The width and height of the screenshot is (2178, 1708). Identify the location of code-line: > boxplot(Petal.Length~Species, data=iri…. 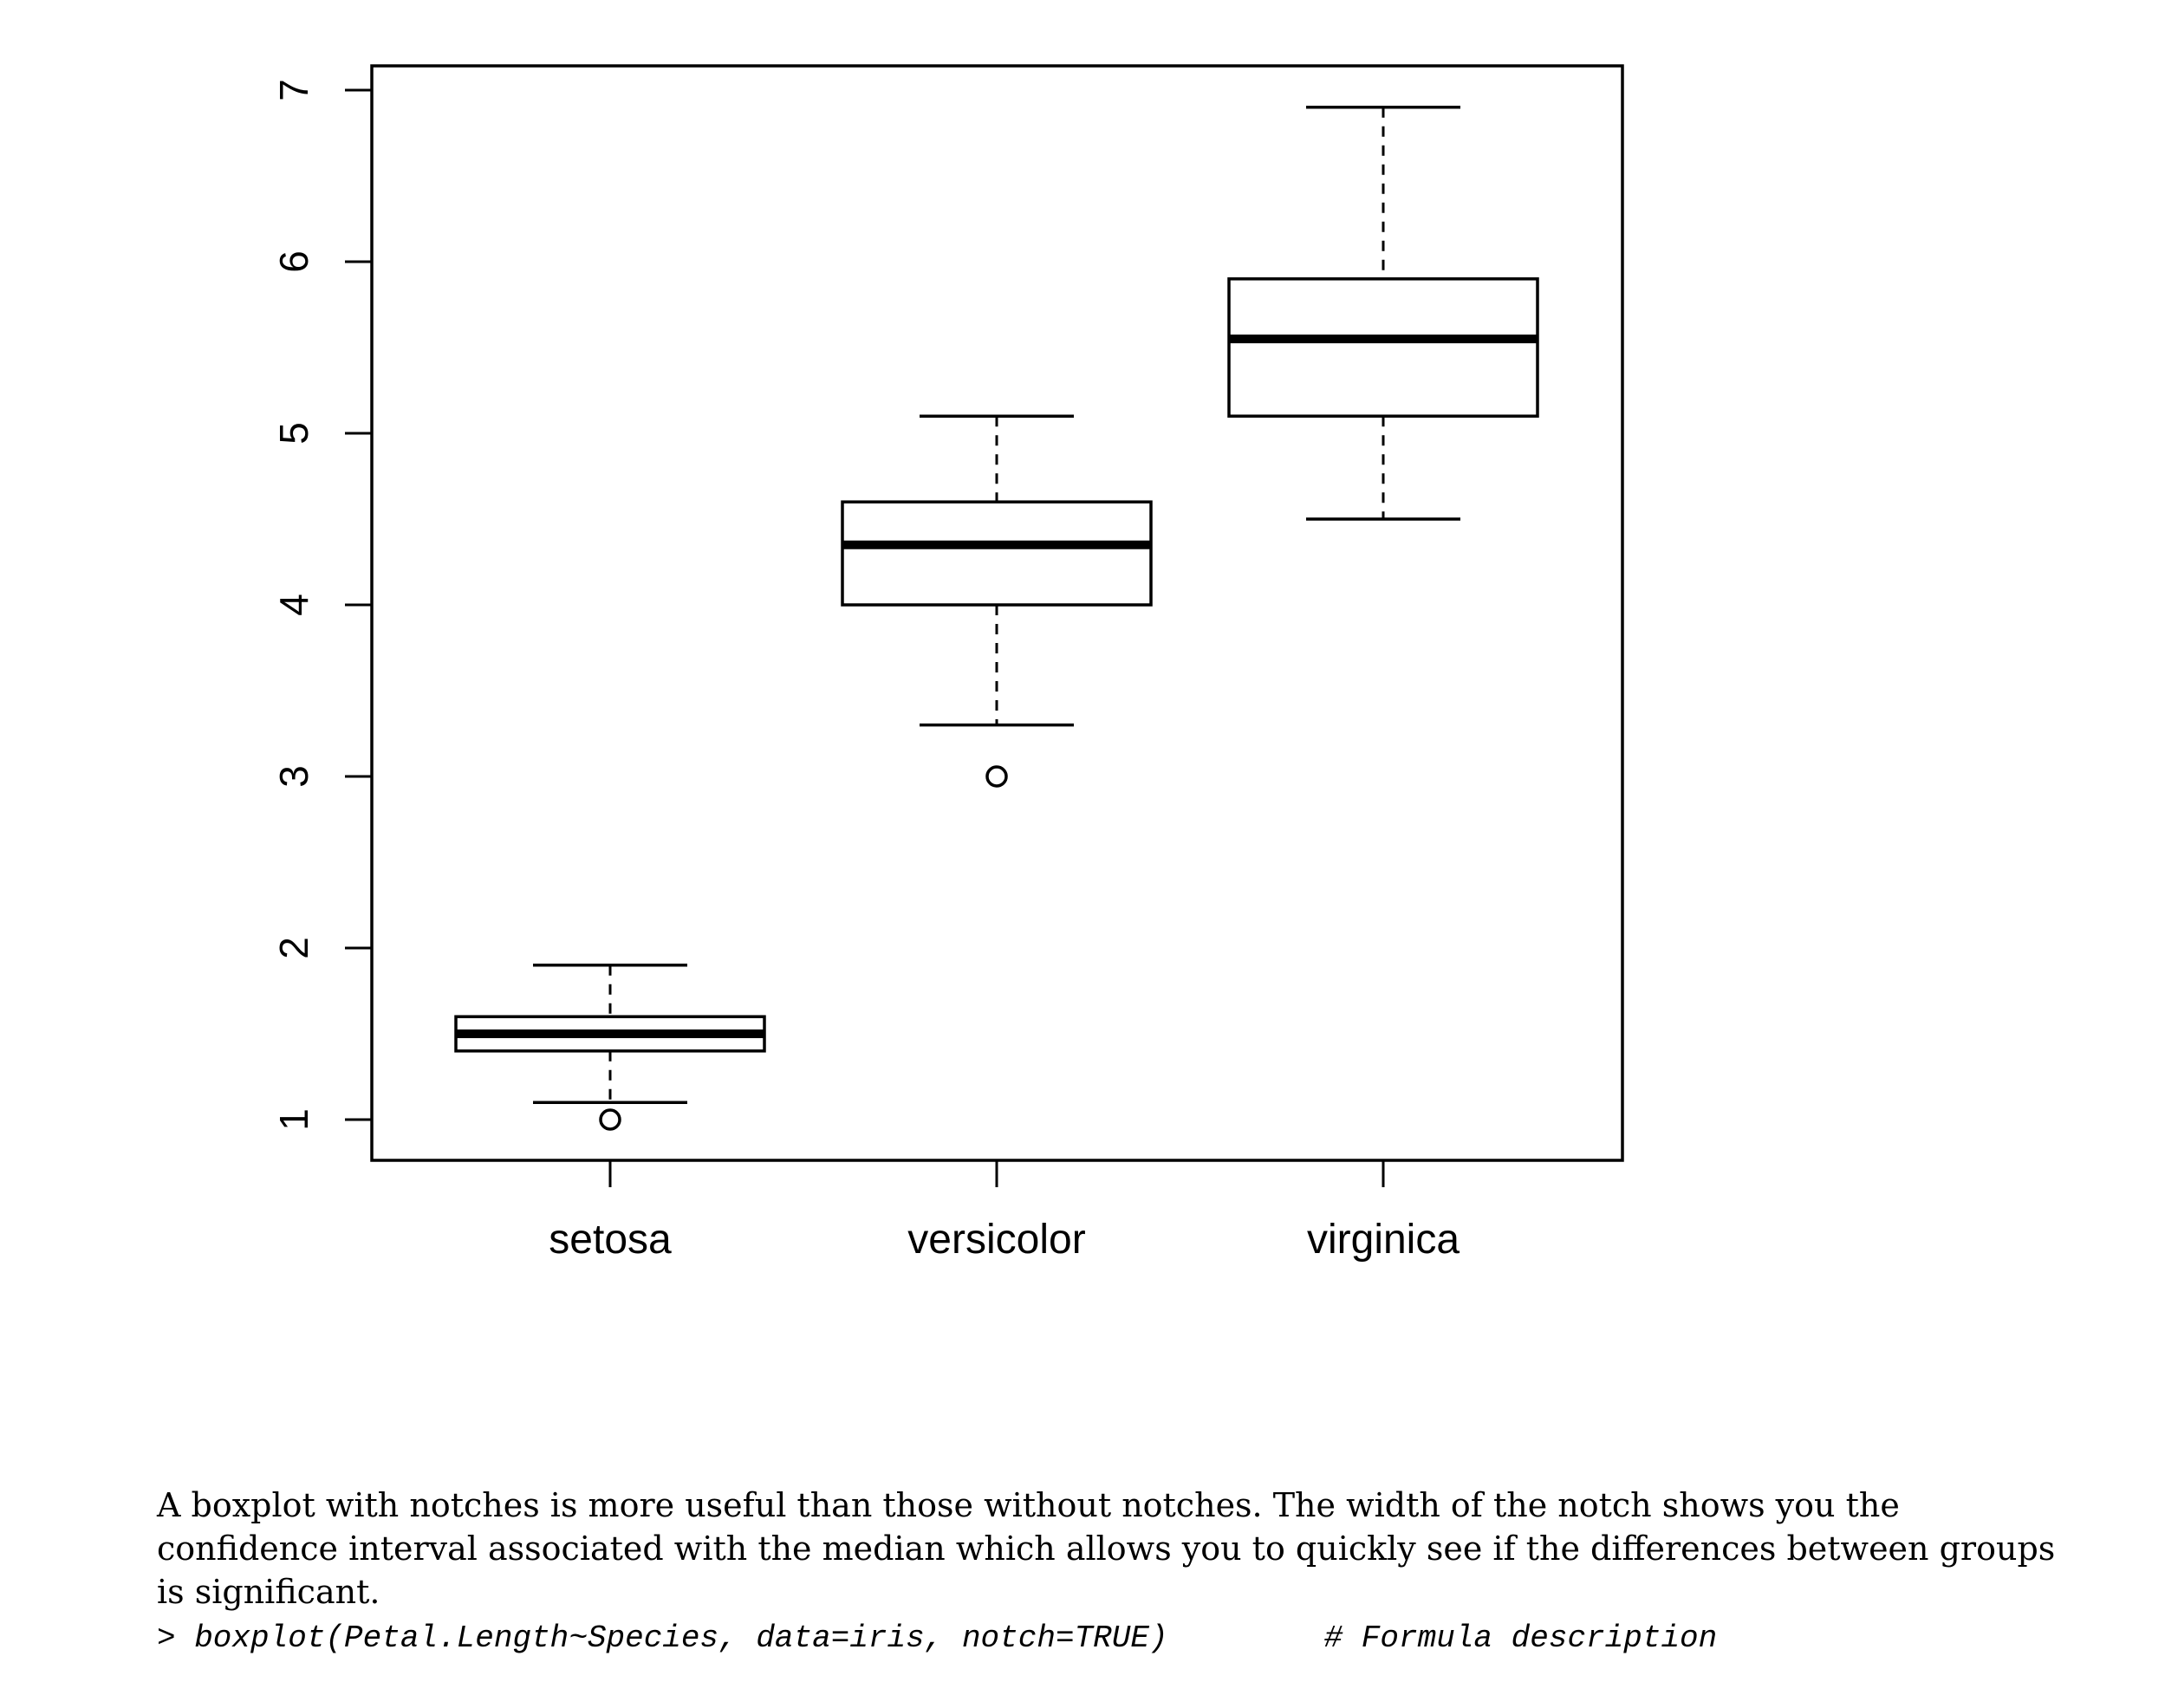
(937, 1638).